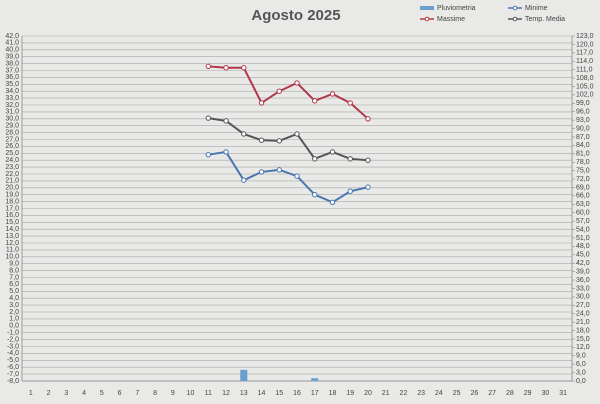 This screenshot has width=600, height=404. What do you see at coordinates (49, 393) in the screenshot?
I see `x-tick-label: 2` at bounding box center [49, 393].